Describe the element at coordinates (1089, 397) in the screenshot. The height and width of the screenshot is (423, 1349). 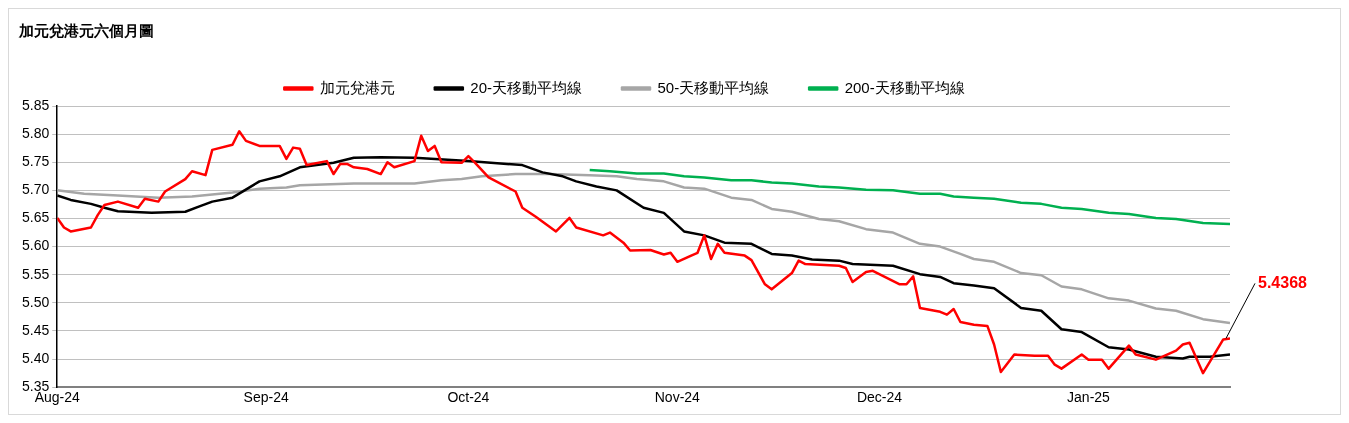
I see `x-tick-label: Jan-25` at that location.